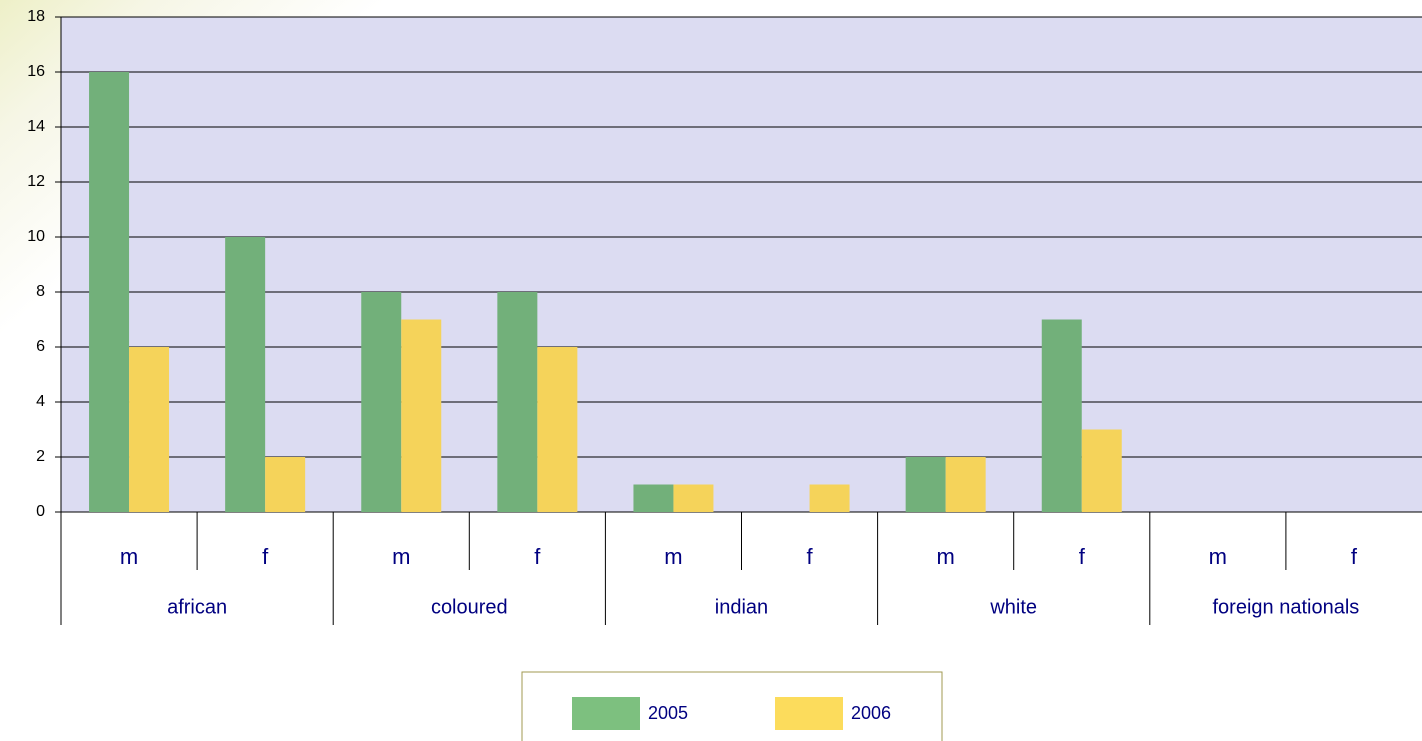 The height and width of the screenshot is (741, 1422). Describe the element at coordinates (197, 607) in the screenshot. I see `group-label: african` at that location.